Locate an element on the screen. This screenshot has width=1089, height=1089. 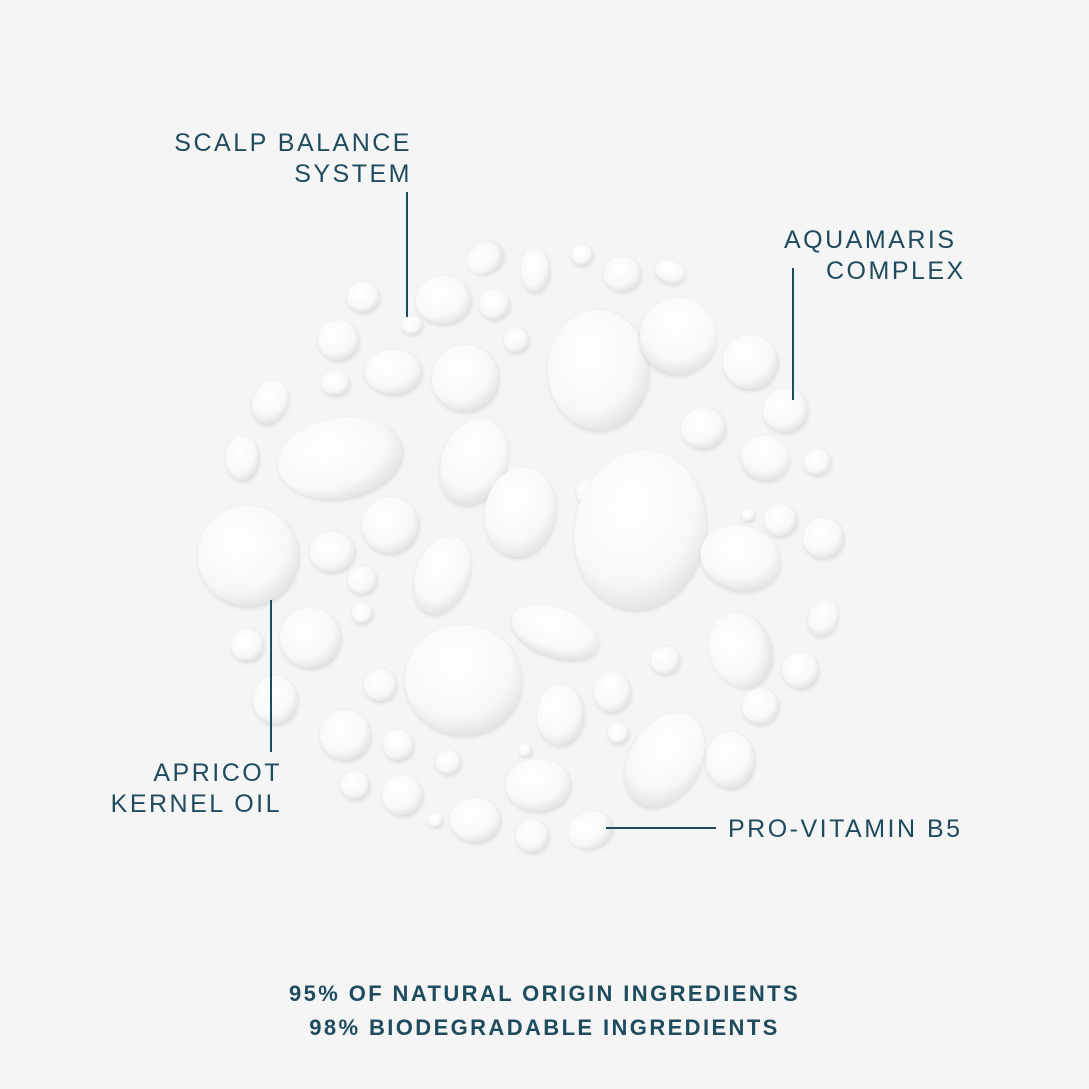
label-line: APRICOT is located at coordinates (217, 773).